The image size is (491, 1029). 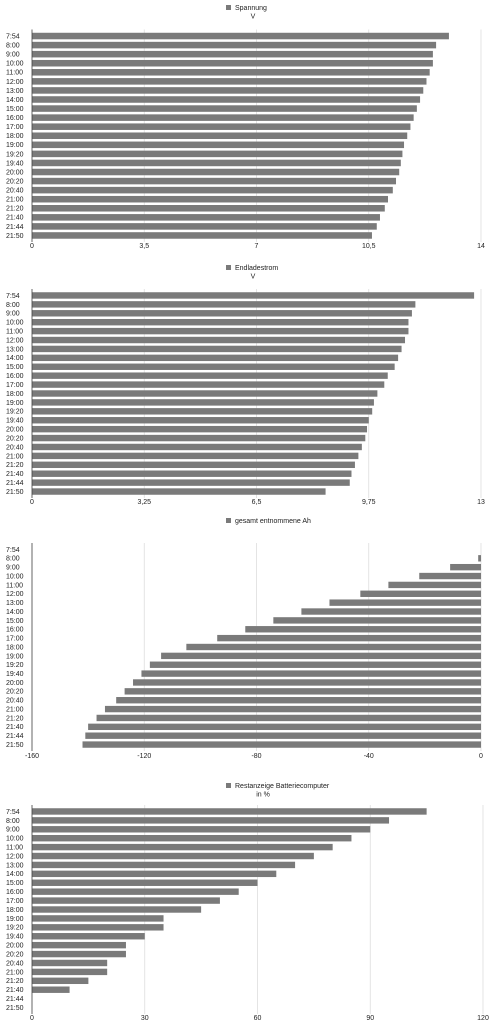 What do you see at coordinates (145, 1018) in the screenshot?
I see `x-tick-label: 30` at bounding box center [145, 1018].